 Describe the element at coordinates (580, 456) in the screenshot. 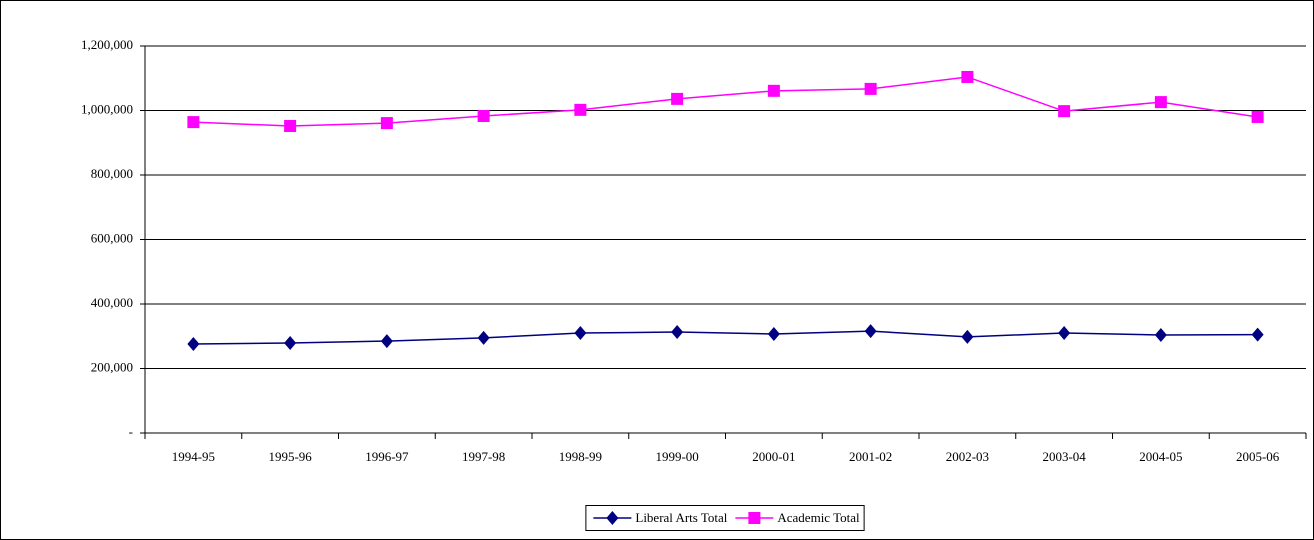

I see `x-tick-label: 1998-99` at that location.